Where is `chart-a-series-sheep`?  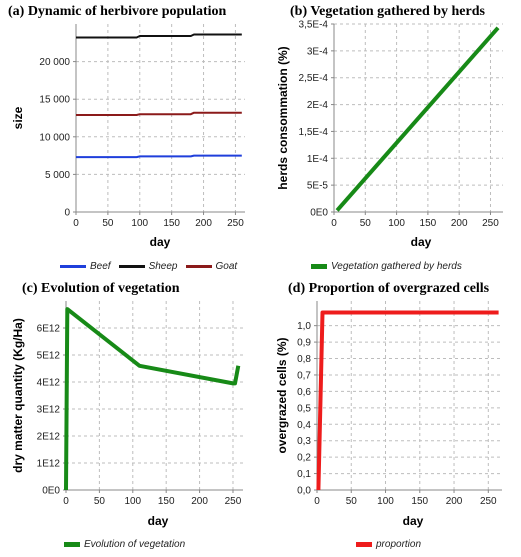
chart-a-series-sheep is located at coordinates (159, 36).